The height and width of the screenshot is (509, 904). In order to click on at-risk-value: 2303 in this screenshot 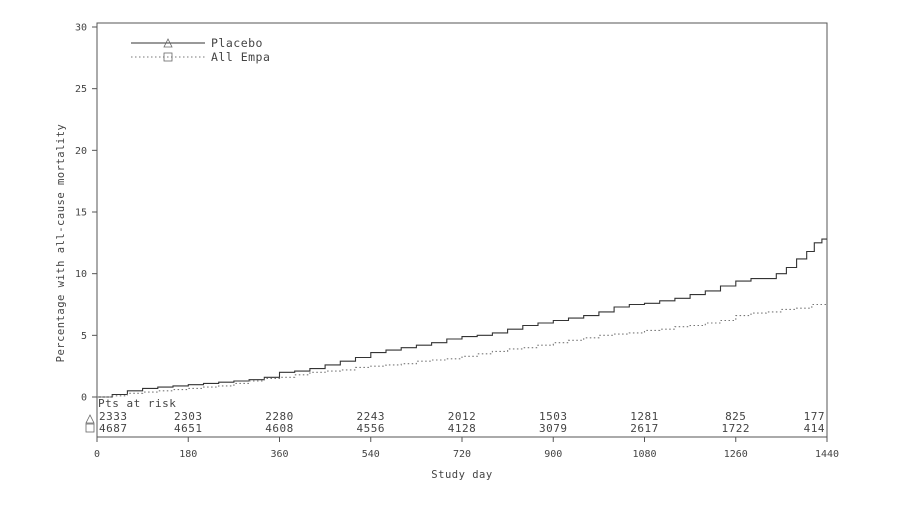, I will do `click(188, 416)`.